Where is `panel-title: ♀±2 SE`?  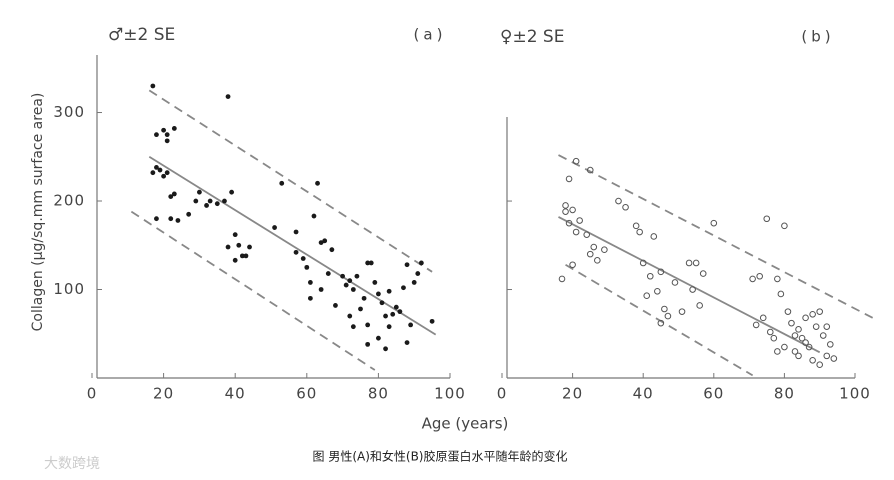
panel-title: ♀±2 SE is located at coordinates (532, 37).